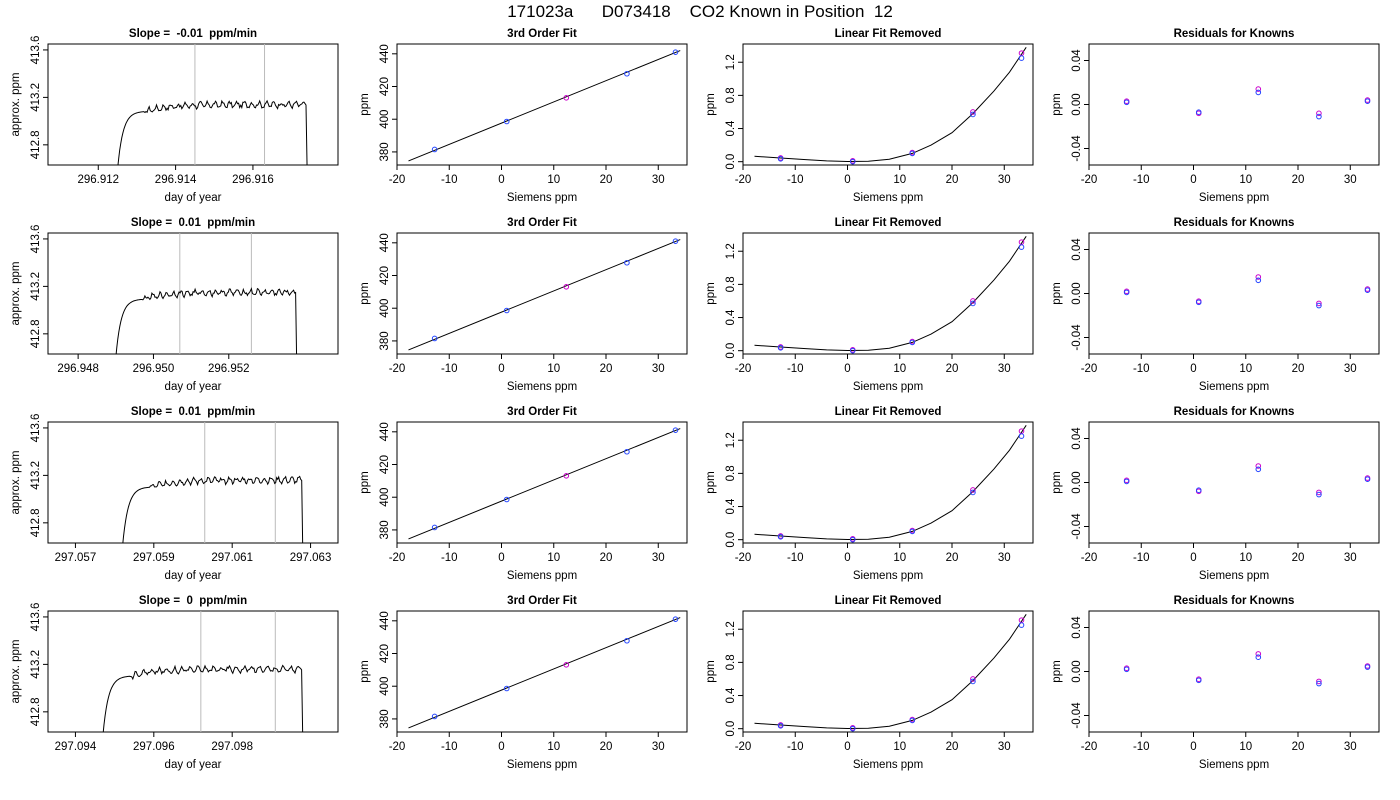 Image resolution: width=1400 pixels, height=800 pixels. I want to click on subplot-title: Linear Fit Removed, so click(888, 601).